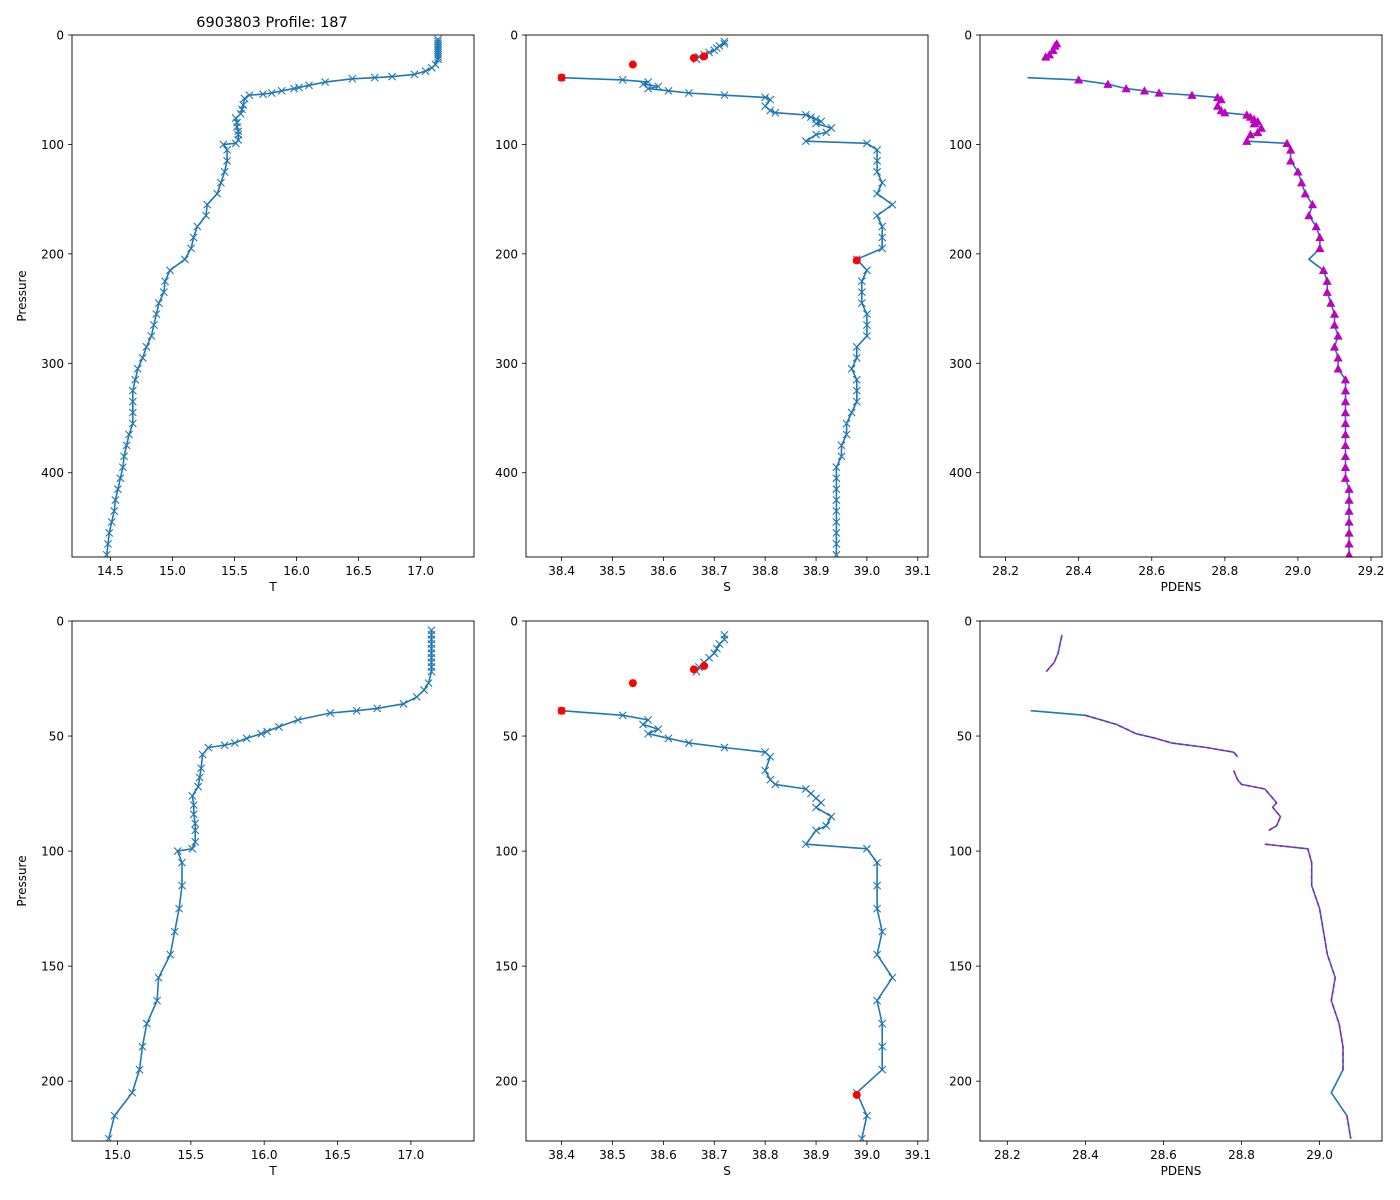 This screenshot has width=1400, height=1200. I want to click on x-ticks: 15.0 15.5 16.0 16.5 17.0, so click(264, 1151).